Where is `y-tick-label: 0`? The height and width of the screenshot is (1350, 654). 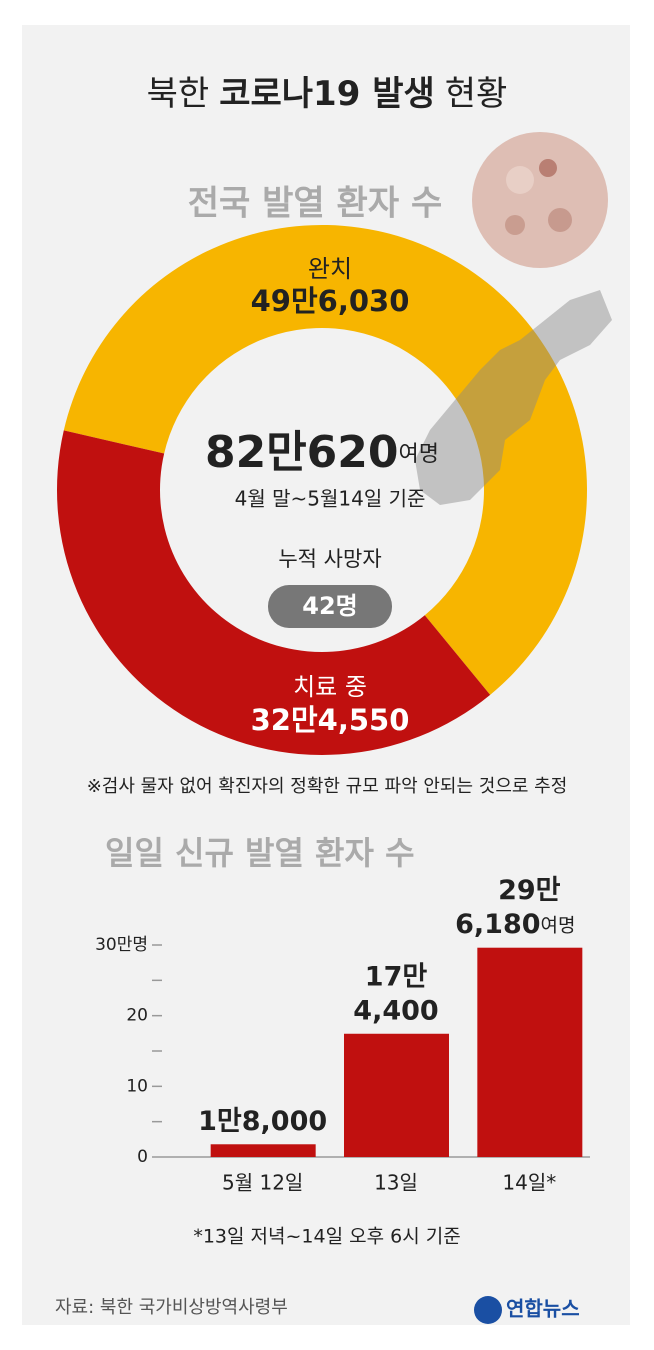
y-tick-label: 0 is located at coordinates (142, 1157).